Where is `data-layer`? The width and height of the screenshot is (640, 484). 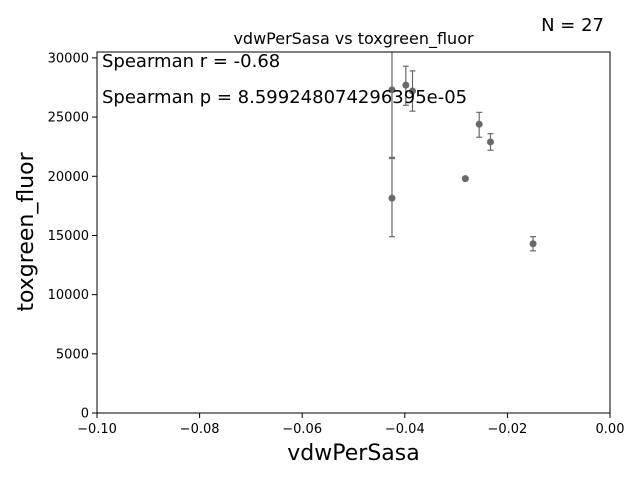
data-layer is located at coordinates (462, 152).